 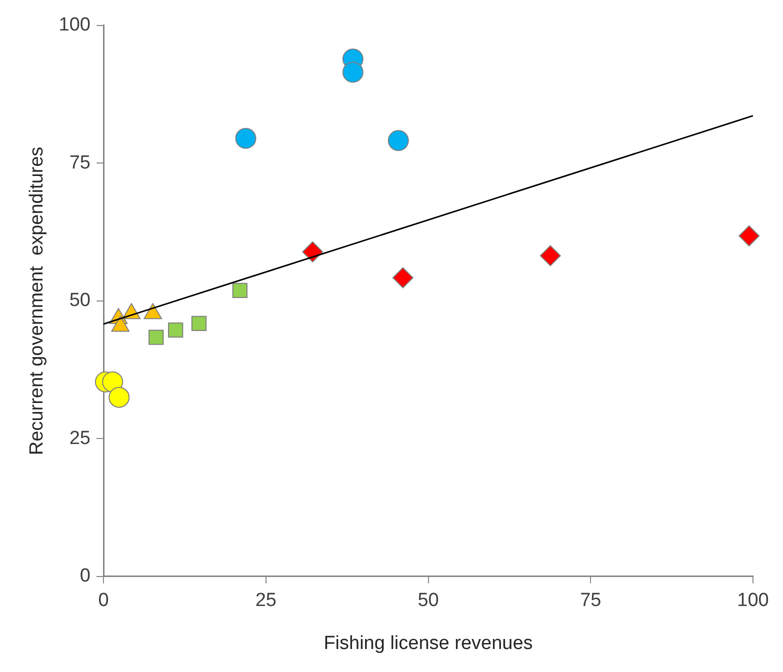 What do you see at coordinates (79, 301) in the screenshot?
I see `y-tick-label: 50` at bounding box center [79, 301].